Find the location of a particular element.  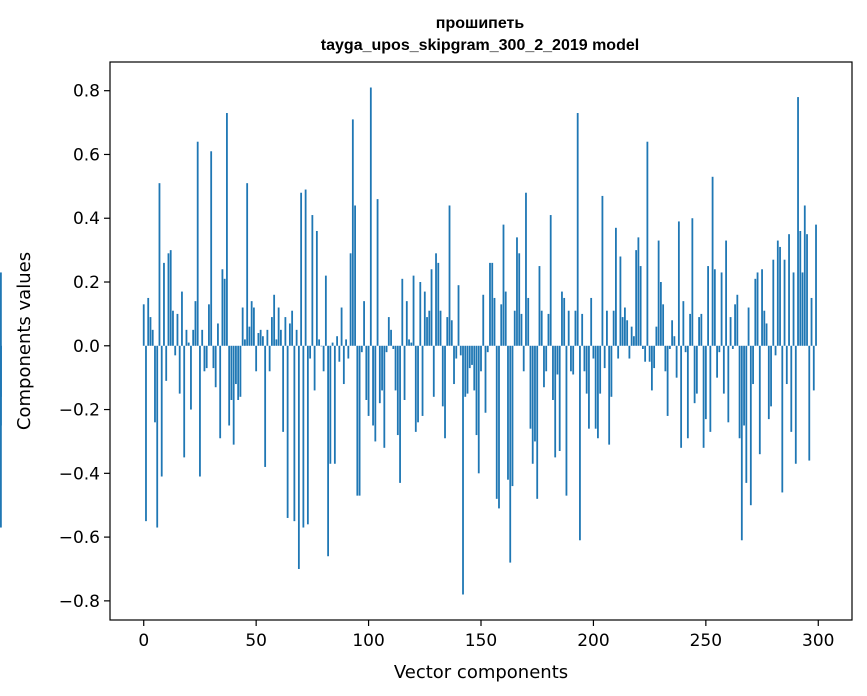

y-tick-label: 0.2 is located at coordinates (86, 283).